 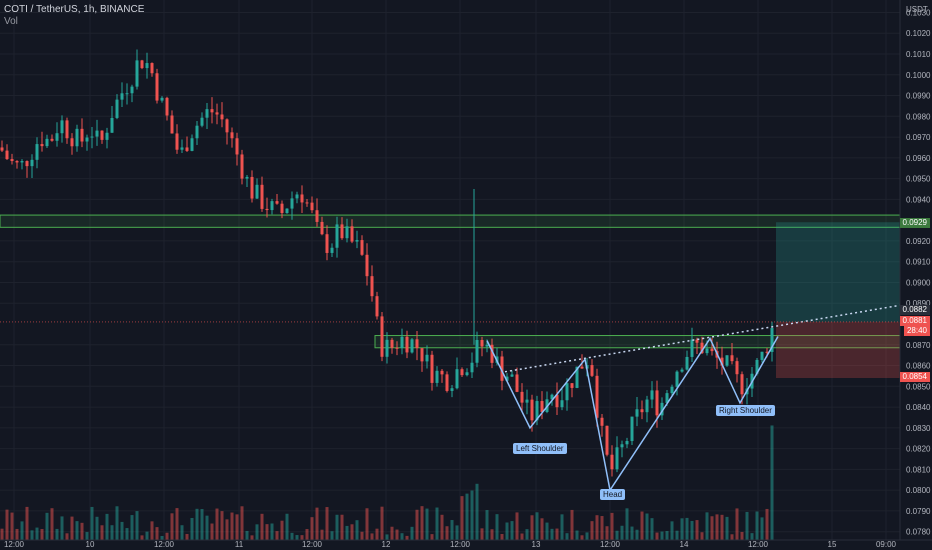 I want to click on price-tick-label: 0.1000, so click(x=918, y=75).